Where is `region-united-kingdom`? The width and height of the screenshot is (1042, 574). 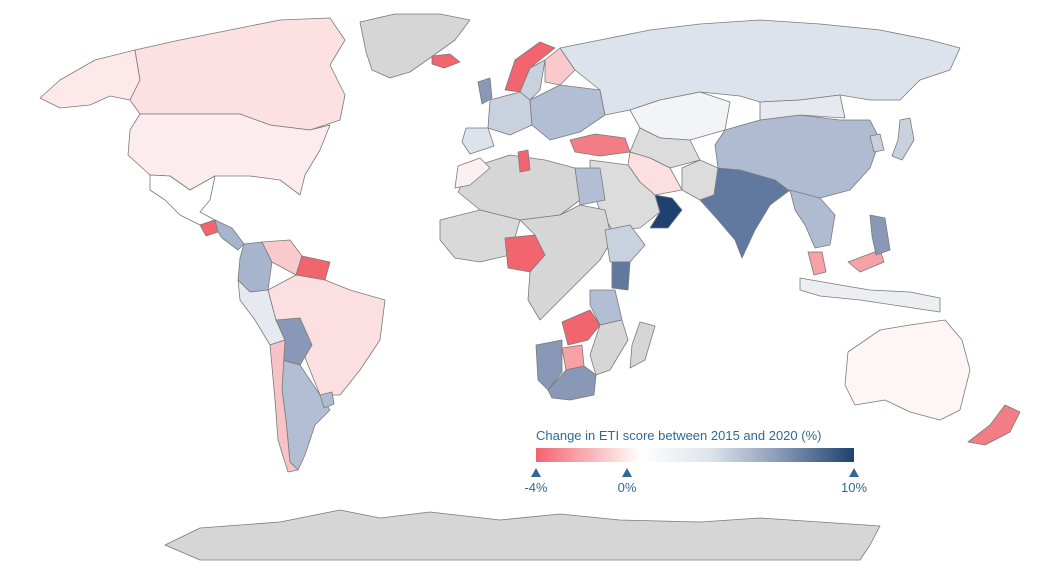 region-united-kingdom is located at coordinates (485, 91).